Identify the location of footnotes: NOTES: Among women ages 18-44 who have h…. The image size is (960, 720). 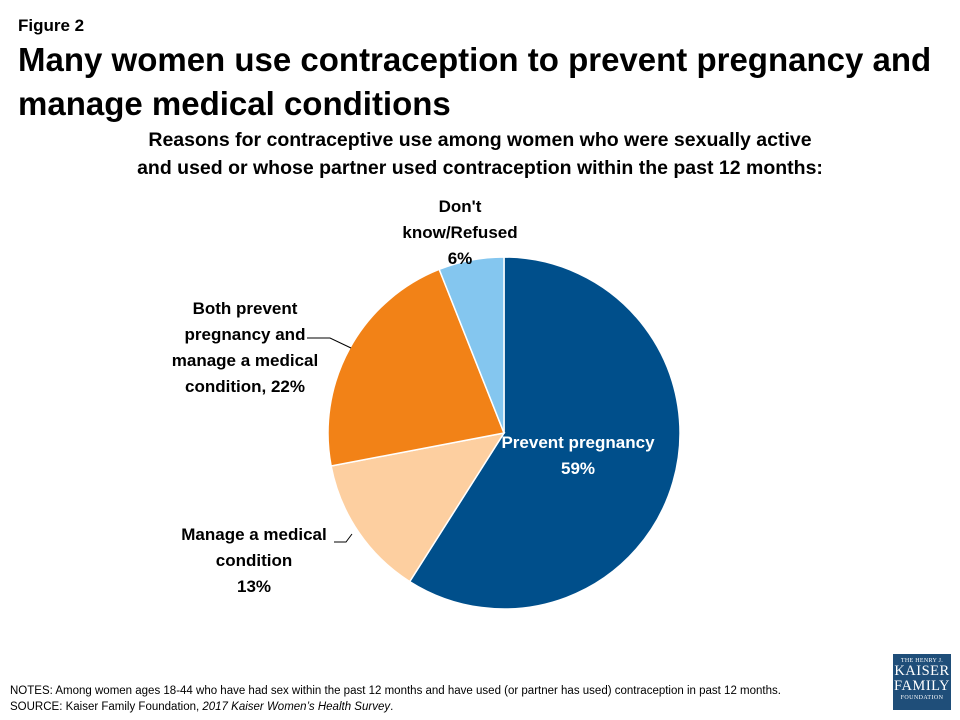
(395, 699).